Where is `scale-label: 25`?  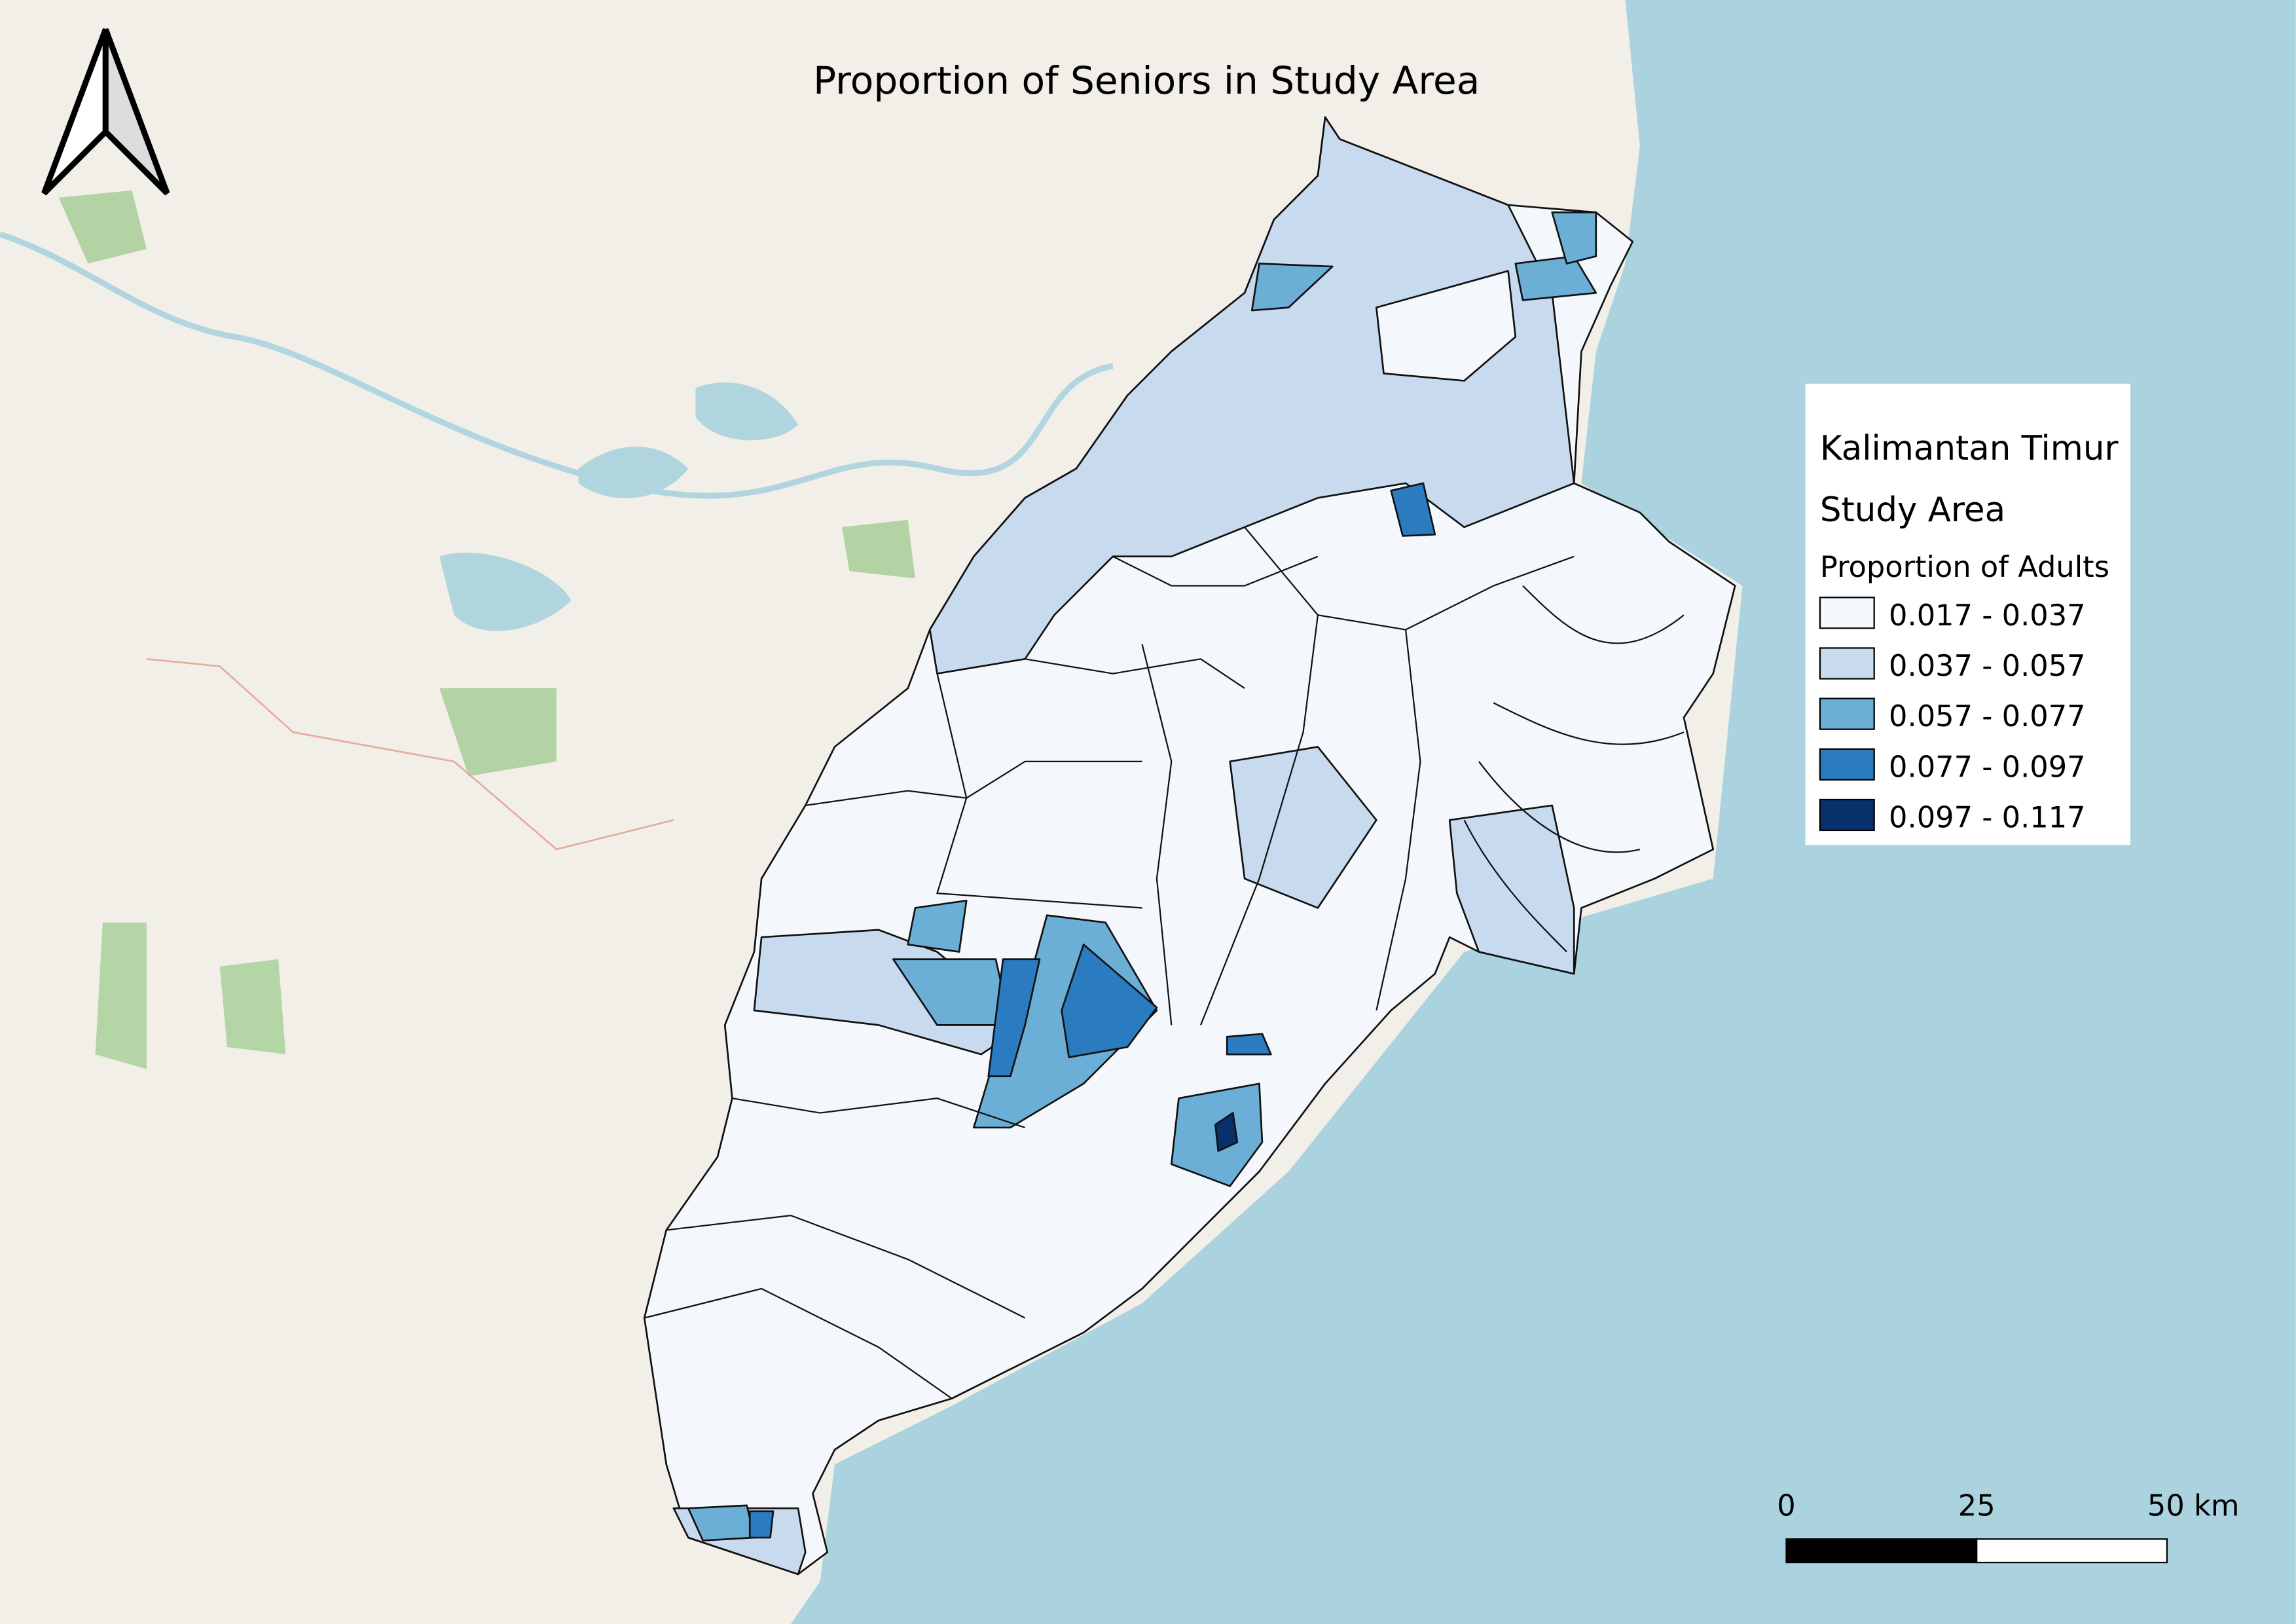 scale-label: 25 is located at coordinates (1976, 1505).